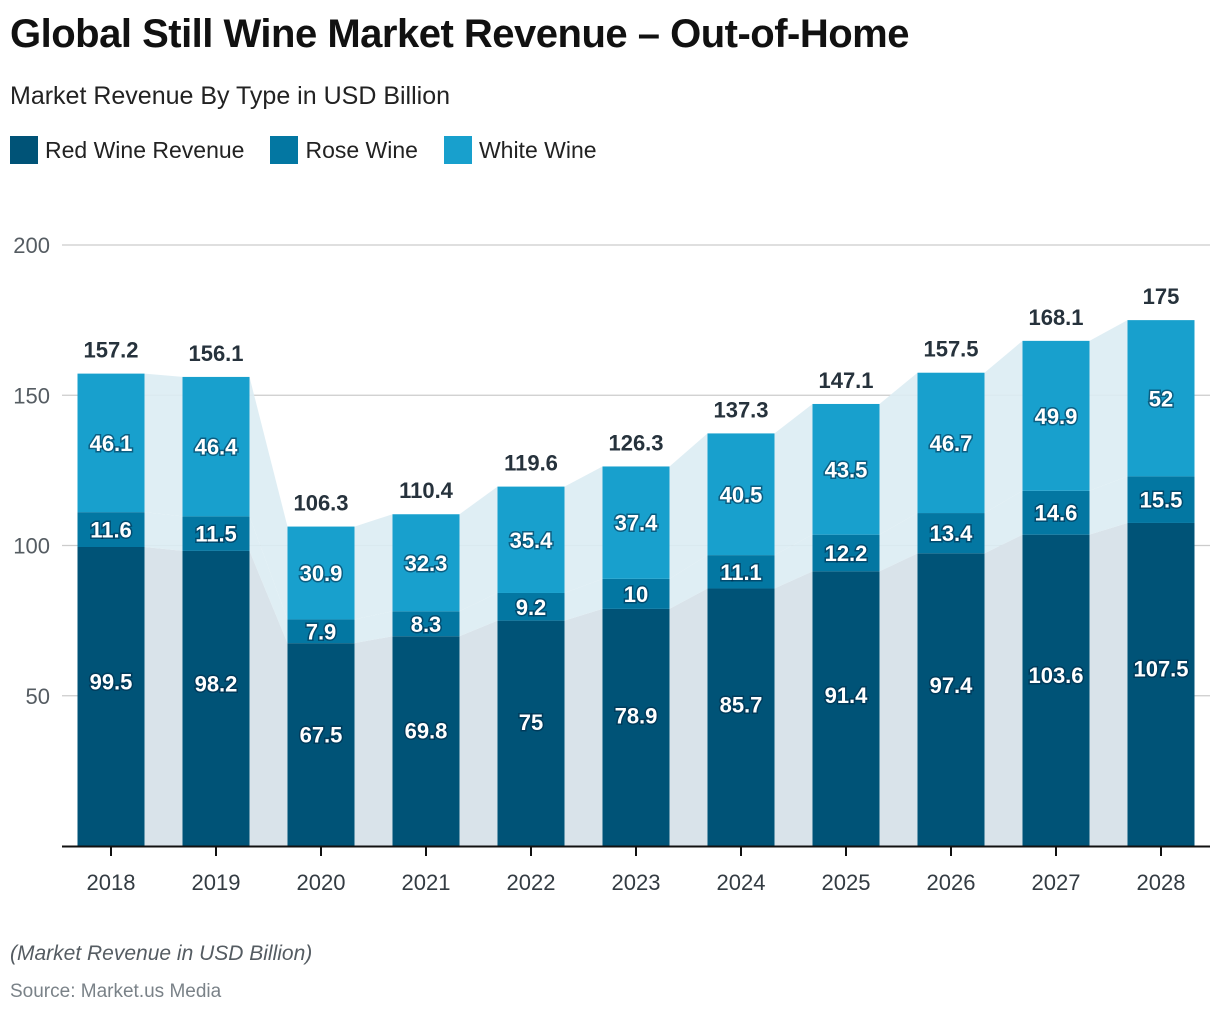 Image resolution: width=1220 pixels, height=1018 pixels. I want to click on segment-value-label: 52, so click(1161, 398).